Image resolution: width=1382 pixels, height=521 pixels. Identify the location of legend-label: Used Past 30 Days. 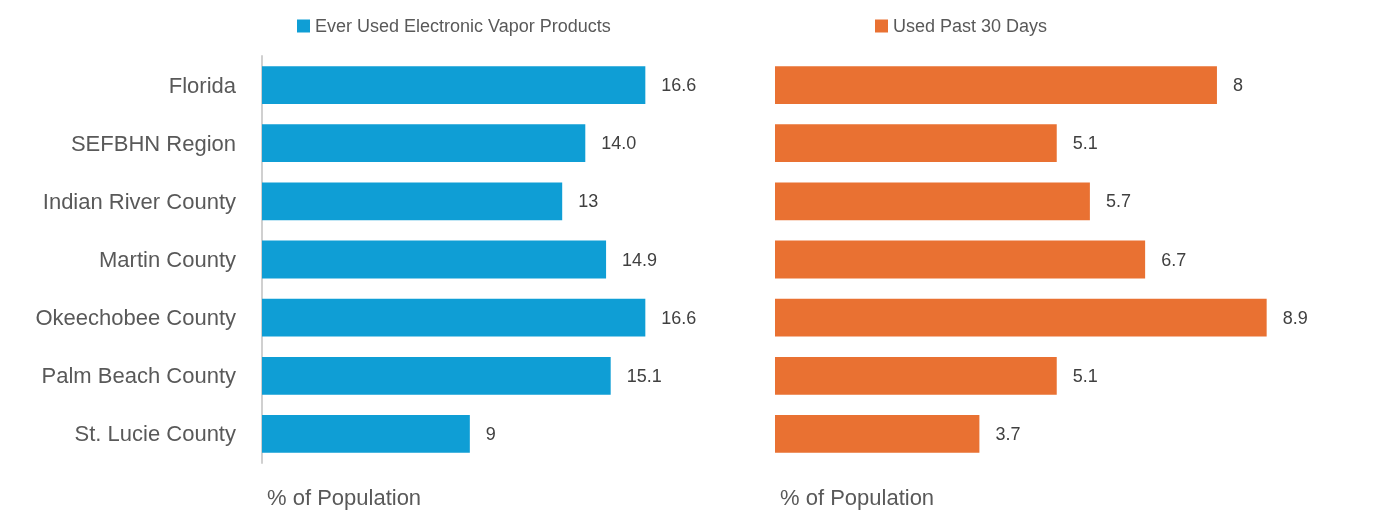
(970, 26).